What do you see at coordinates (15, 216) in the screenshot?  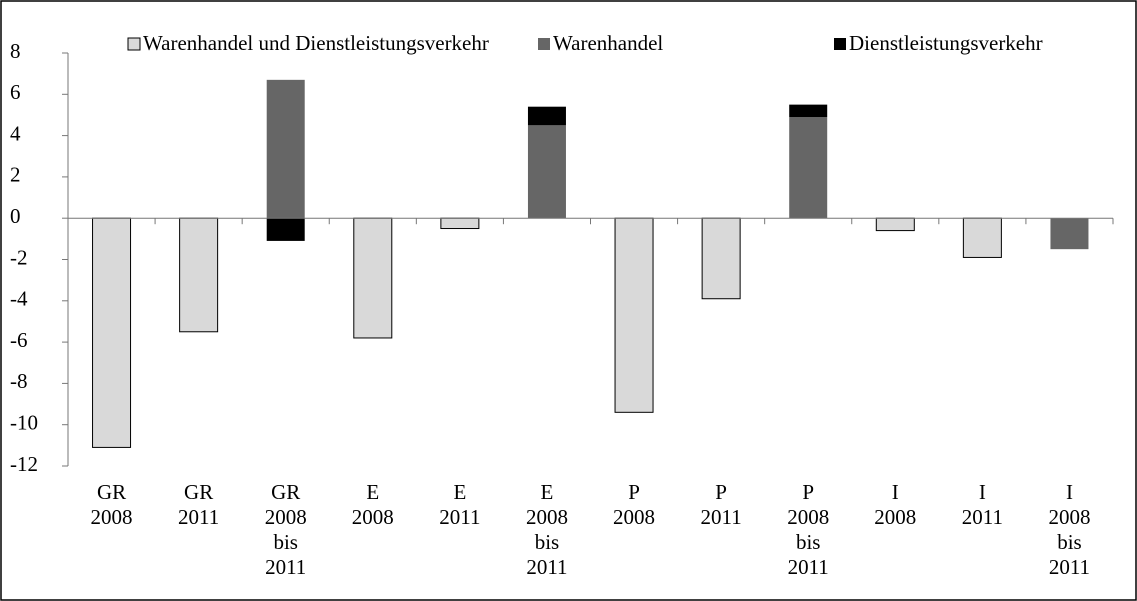 I see `y-tick-label: 0` at bounding box center [15, 216].